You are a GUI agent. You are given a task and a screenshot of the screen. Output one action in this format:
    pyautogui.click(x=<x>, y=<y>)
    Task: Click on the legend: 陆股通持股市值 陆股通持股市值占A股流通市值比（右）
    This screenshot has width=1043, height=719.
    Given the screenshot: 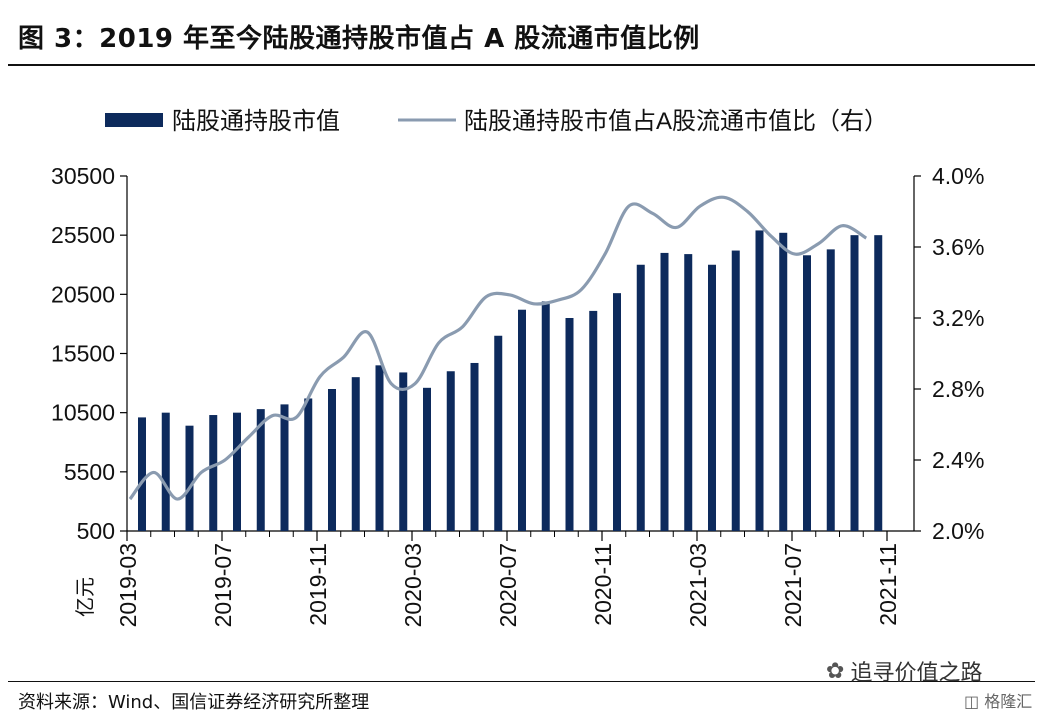 What is the action you would take?
    pyautogui.click(x=496, y=121)
    